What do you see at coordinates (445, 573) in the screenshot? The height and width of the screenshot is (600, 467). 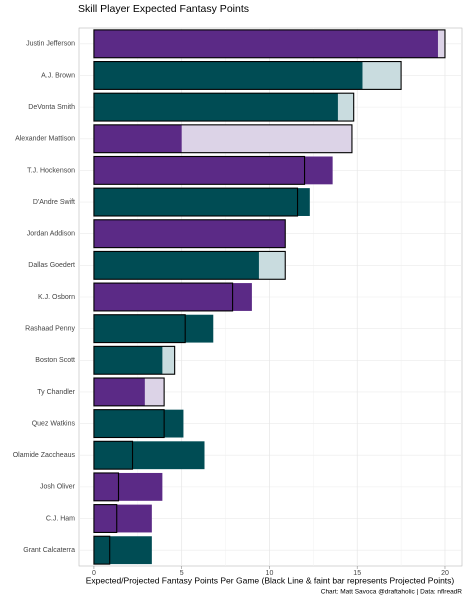 I see `x-tick-label: 20` at bounding box center [445, 573].